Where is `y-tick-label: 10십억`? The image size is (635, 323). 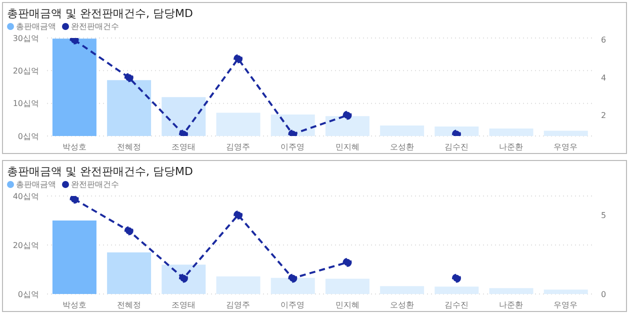 y-tick-label: 10십억 is located at coordinates (25, 103).